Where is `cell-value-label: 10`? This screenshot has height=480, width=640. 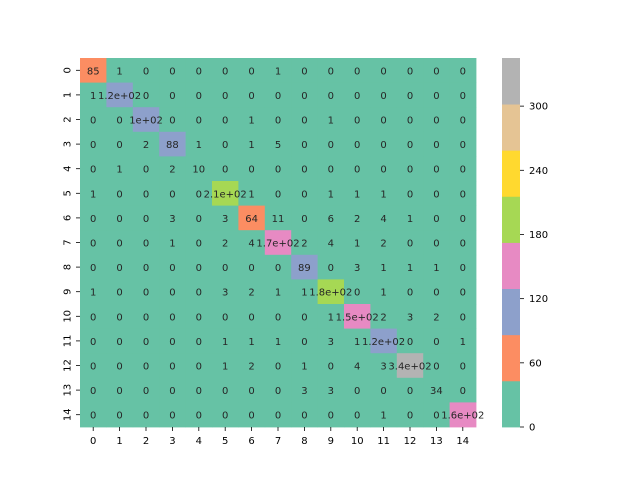
cell-value-label: 10 is located at coordinates (198, 170).